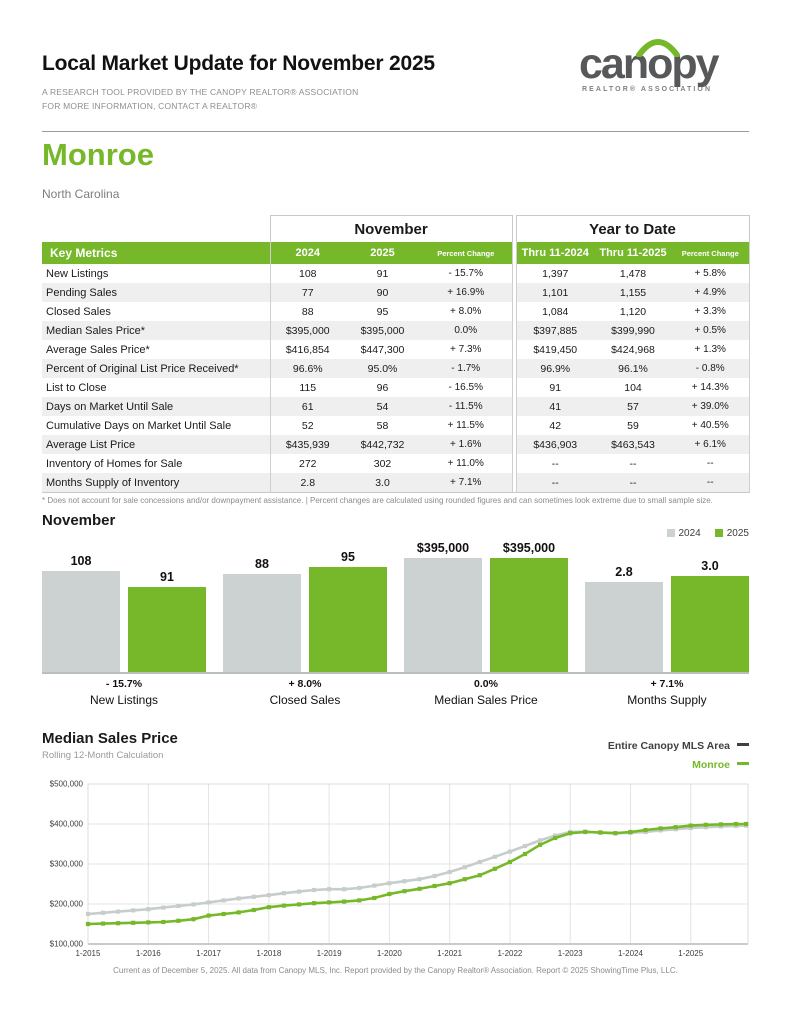 Image resolution: width=791 pixels, height=1024 pixels. Describe the element at coordinates (389, 953) in the screenshot. I see `svg-text: 1-2020` at that location.